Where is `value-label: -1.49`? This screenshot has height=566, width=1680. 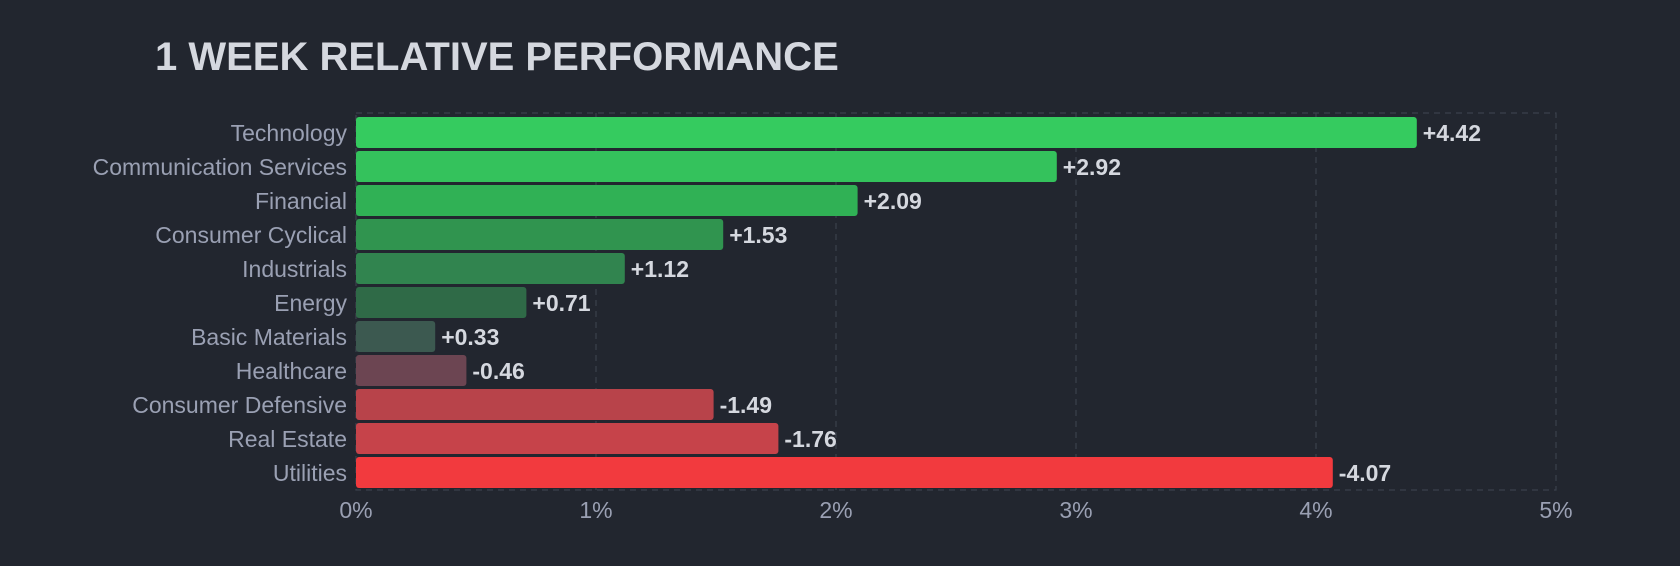
value-label: -1.49 is located at coordinates (746, 405).